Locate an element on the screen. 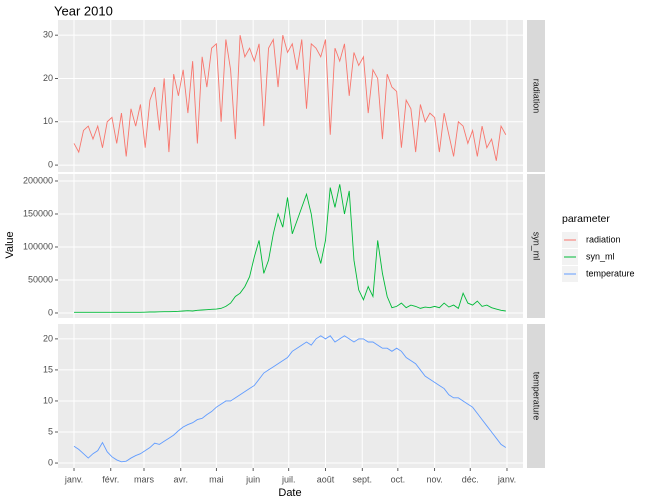 The image size is (648, 504). legend-title: parameter is located at coordinates (586, 219).